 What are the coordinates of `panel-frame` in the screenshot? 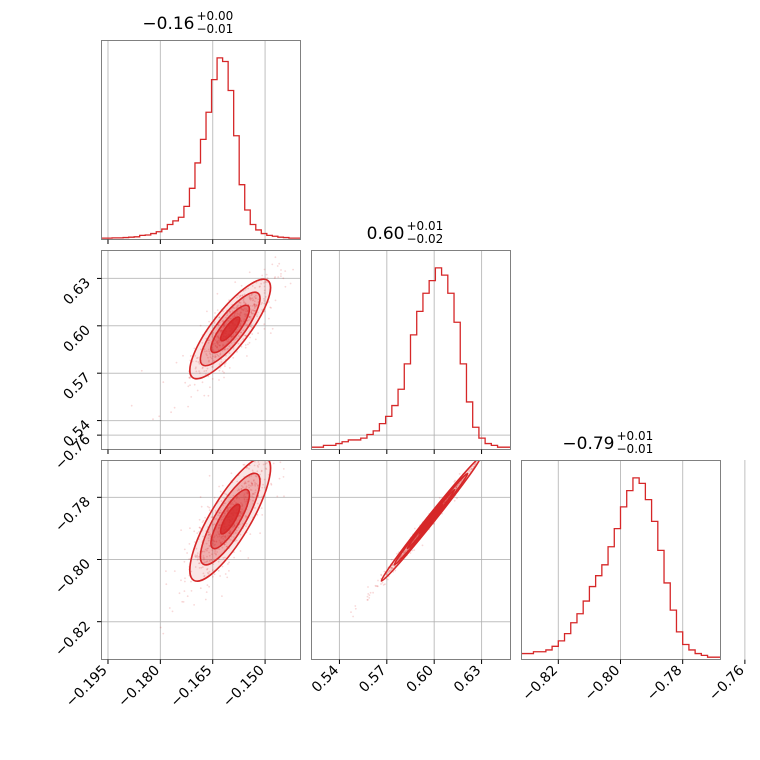 It's located at (201, 350).